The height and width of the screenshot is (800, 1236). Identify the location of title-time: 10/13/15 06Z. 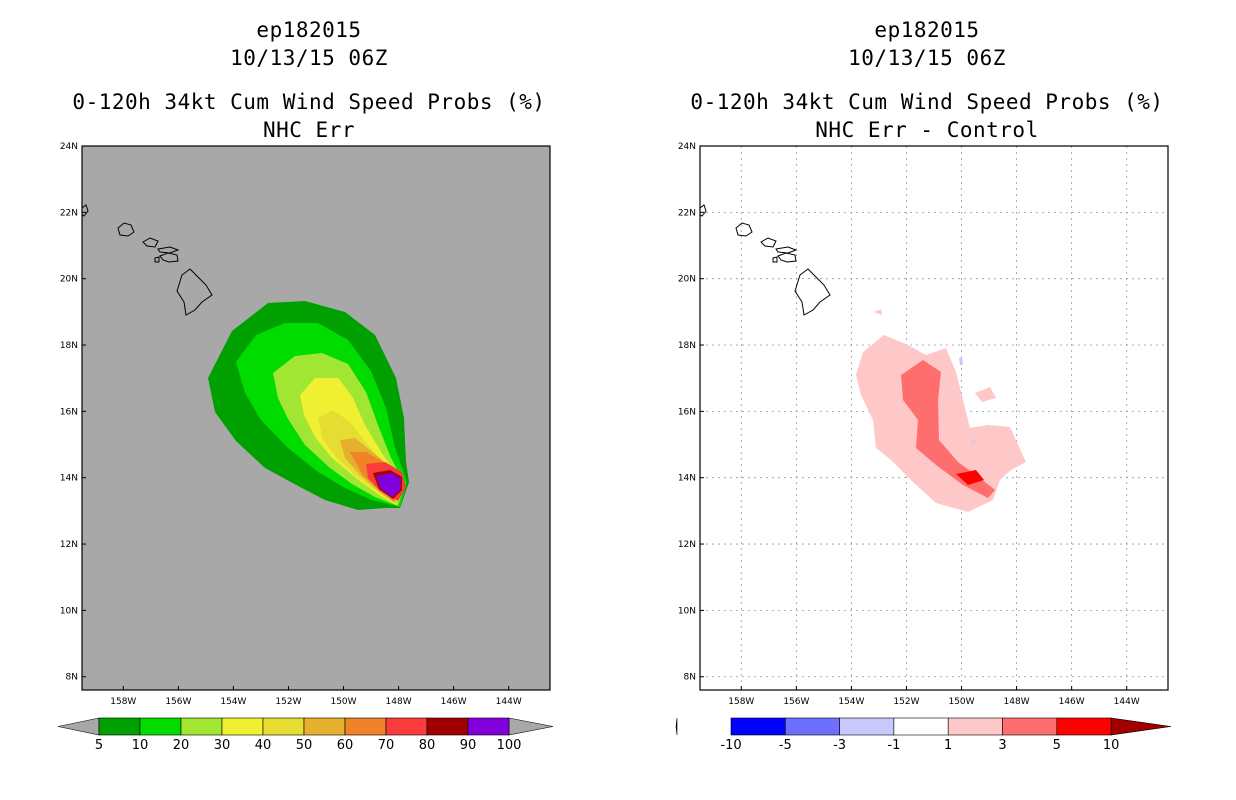
(309, 58).